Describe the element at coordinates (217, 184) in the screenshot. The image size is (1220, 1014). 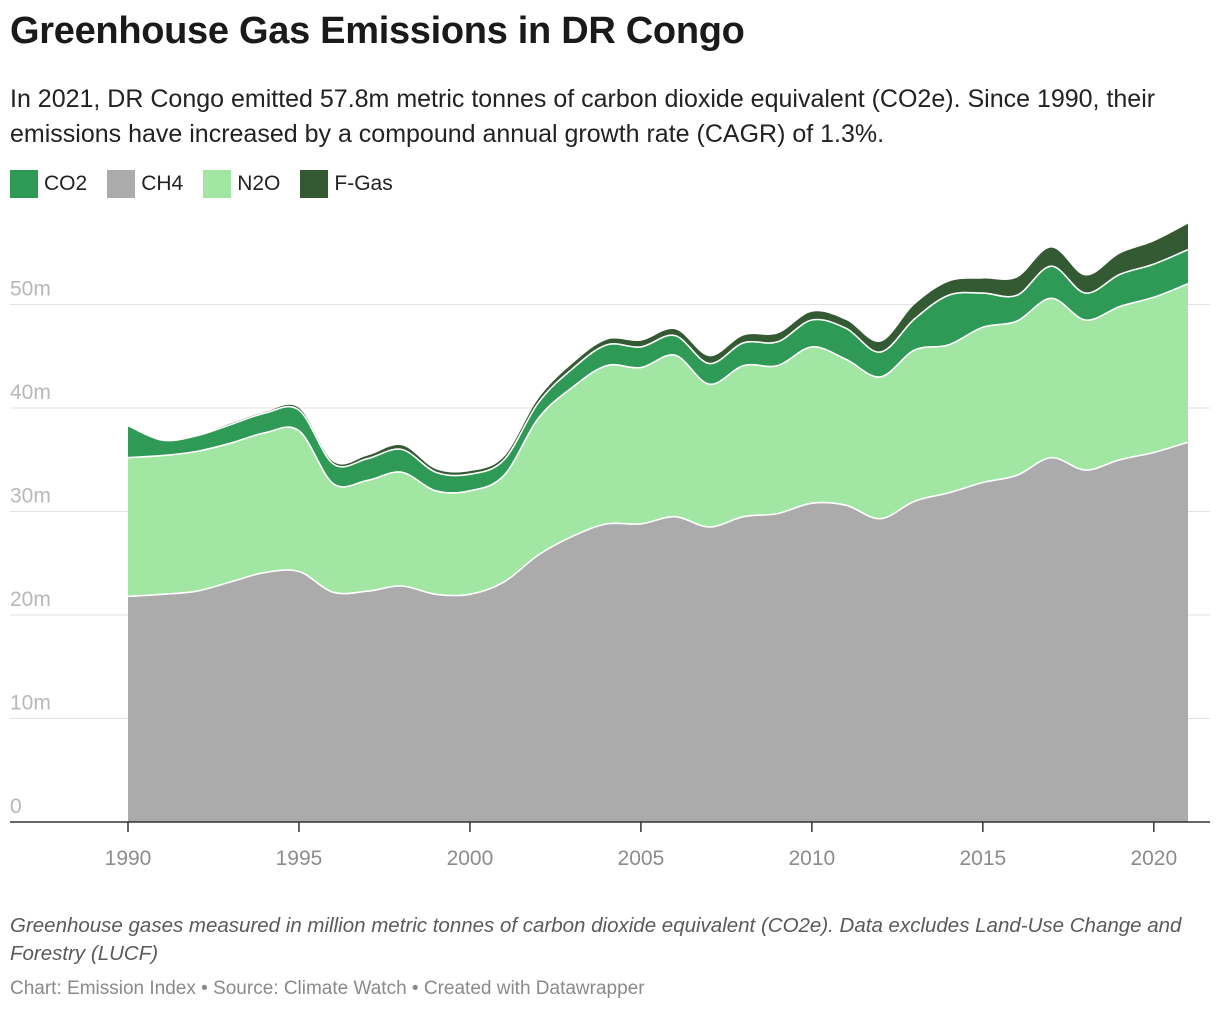
I see `legend-swatch-n2o` at that location.